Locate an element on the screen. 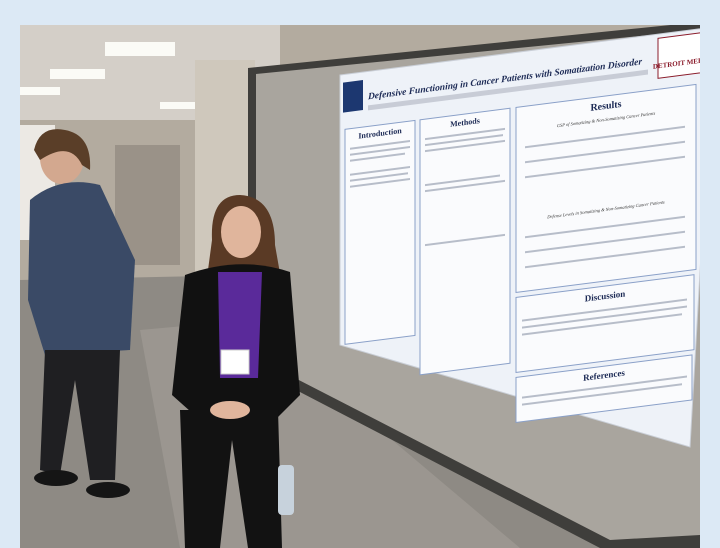 This screenshot has height=548, width=720. name-badge is located at coordinates (235, 362).